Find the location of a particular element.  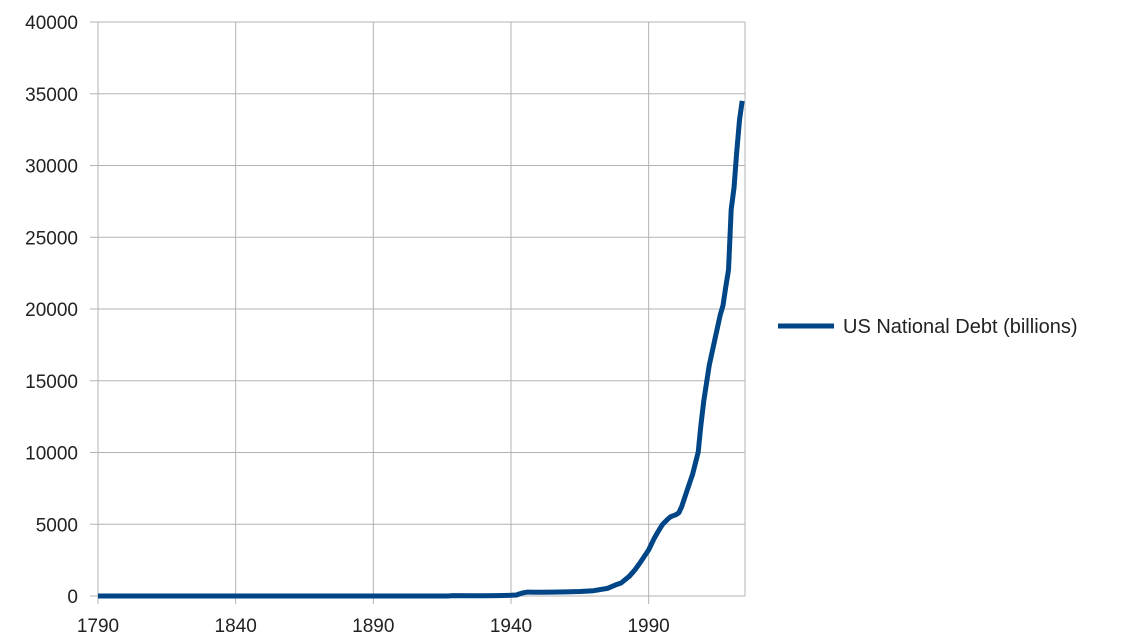

y-tick-labels: 0 5000 10000 15000 20000 25000 30000 35000 40000 is located at coordinates (51, 310).